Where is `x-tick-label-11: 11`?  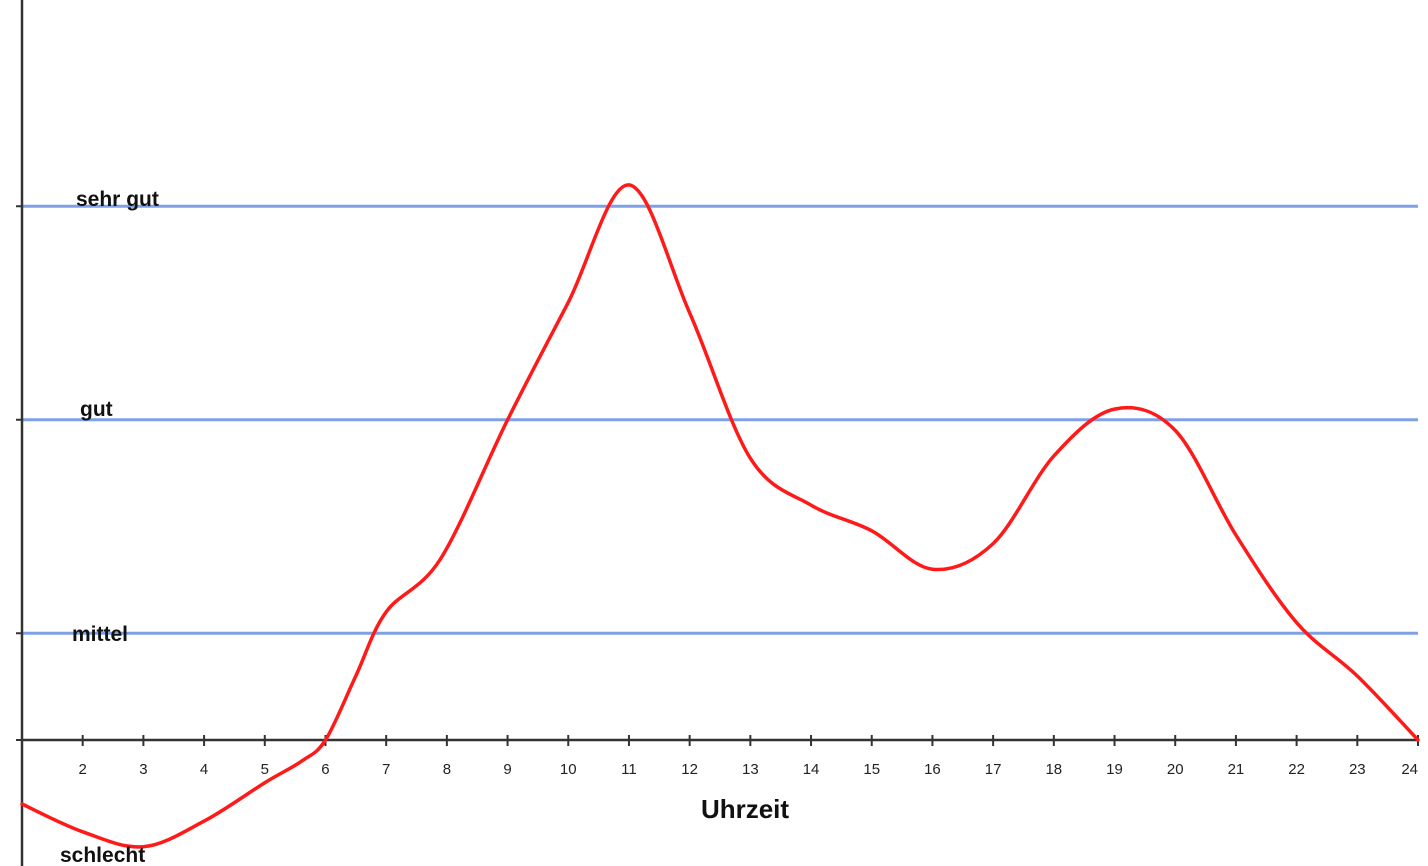 x-tick-label-11: 11 is located at coordinates (629, 769).